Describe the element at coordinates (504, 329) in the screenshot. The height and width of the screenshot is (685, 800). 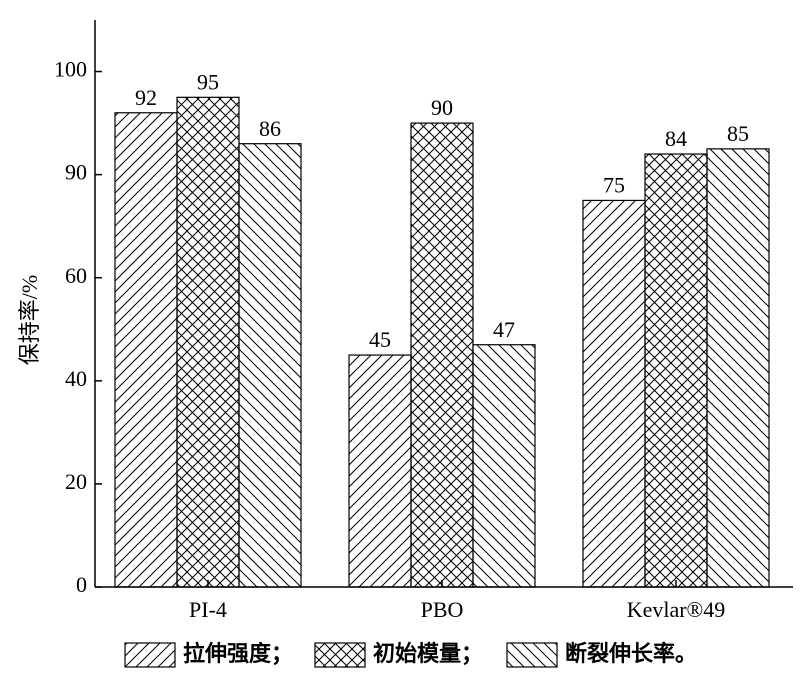
I see `data-label: 47` at that location.